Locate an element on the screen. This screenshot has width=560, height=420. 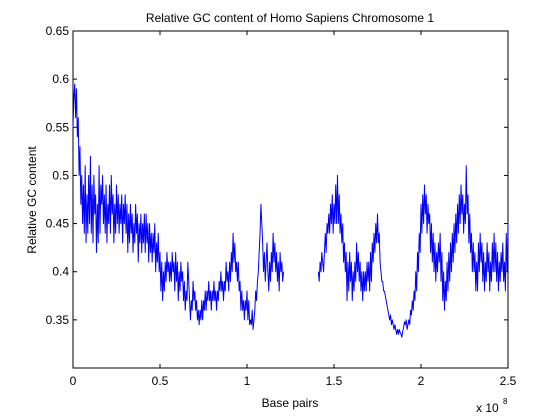
y-tick-label: 0.6 is located at coordinates (60, 79).